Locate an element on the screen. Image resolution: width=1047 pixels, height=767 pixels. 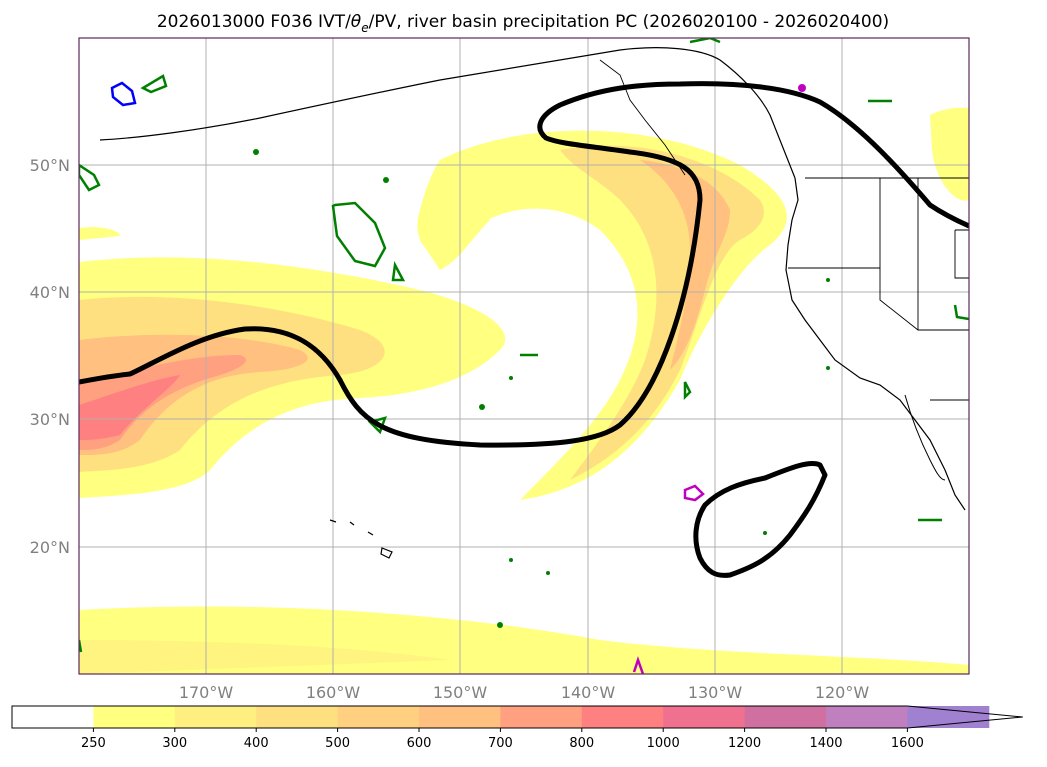
colorbar: 250 300 400 500 600 700 800 1000 1200 1400 1600 is located at coordinates (517, 728).